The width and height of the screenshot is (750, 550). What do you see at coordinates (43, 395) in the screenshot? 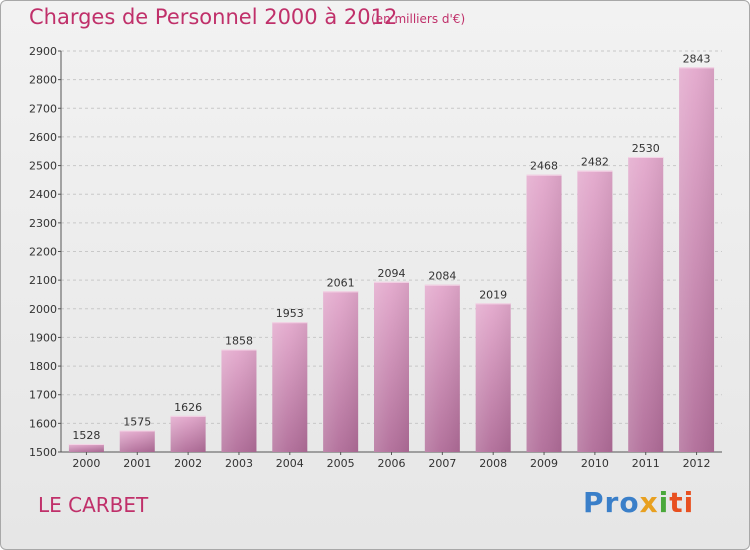
I see `y-tick-label: 1700` at bounding box center [43, 395].